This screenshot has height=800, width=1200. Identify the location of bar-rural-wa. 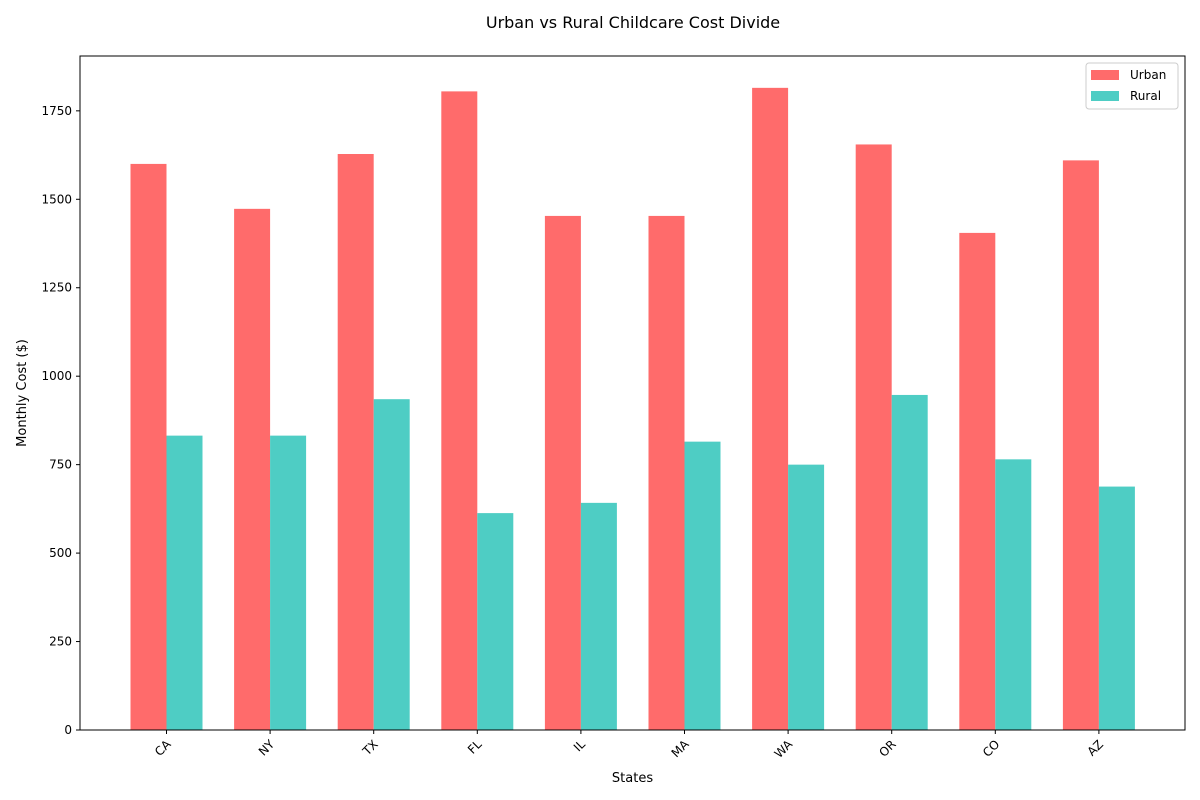
(806, 597).